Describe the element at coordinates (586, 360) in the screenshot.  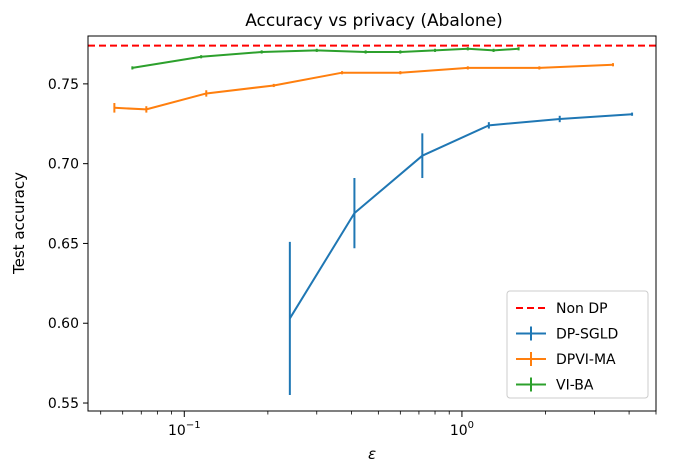
I see `legend-label: DPVI-MA` at that location.